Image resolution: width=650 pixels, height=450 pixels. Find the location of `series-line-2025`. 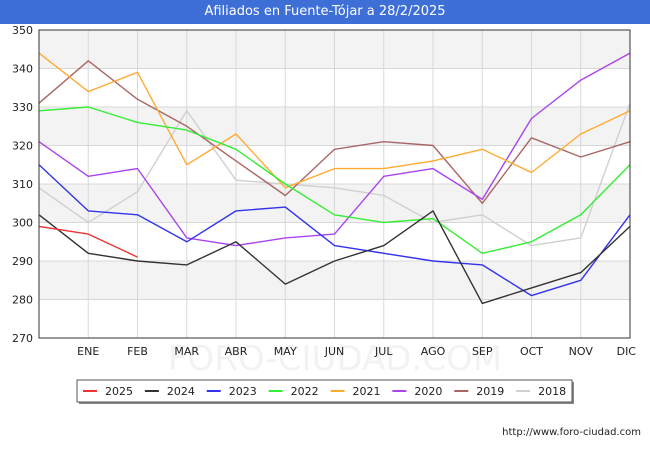

series-line-2025 is located at coordinates (88, 241).